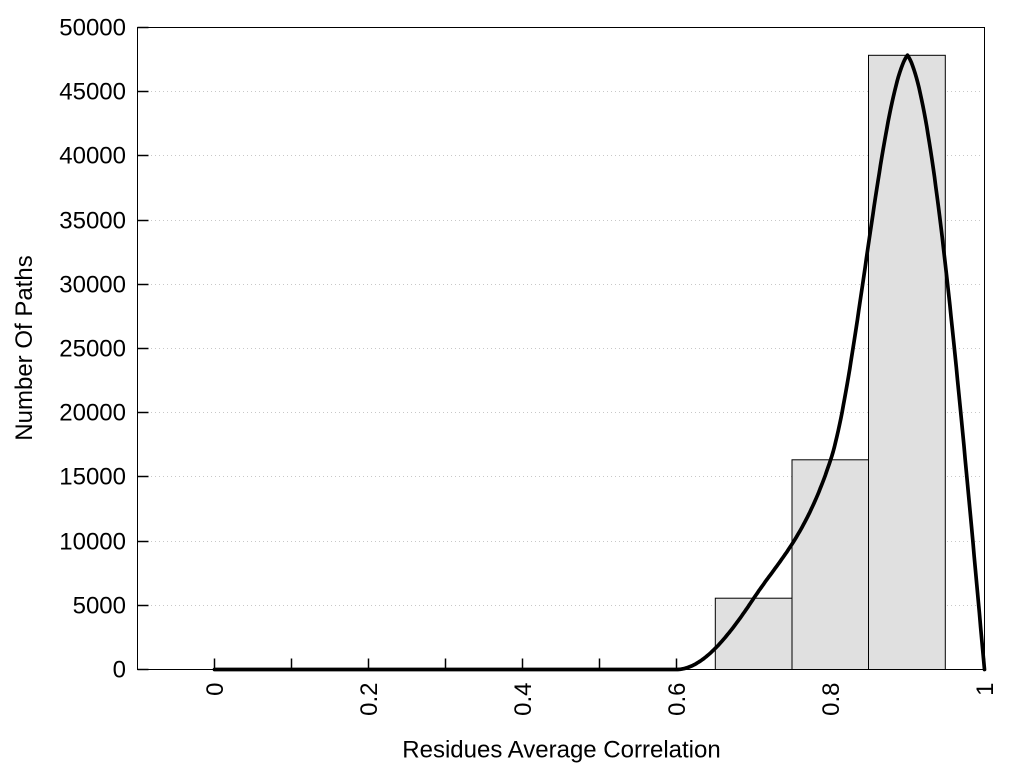 This screenshot has height=768, width=1024. I want to click on svg-text: 45000, so click(92, 92).